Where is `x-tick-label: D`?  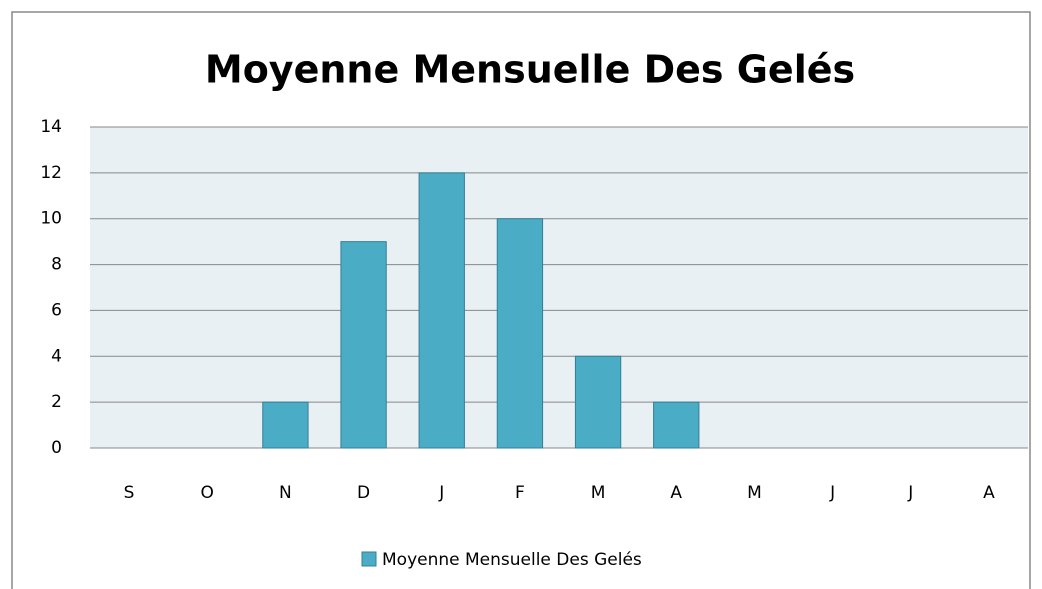 x-tick-label: D is located at coordinates (363, 493).